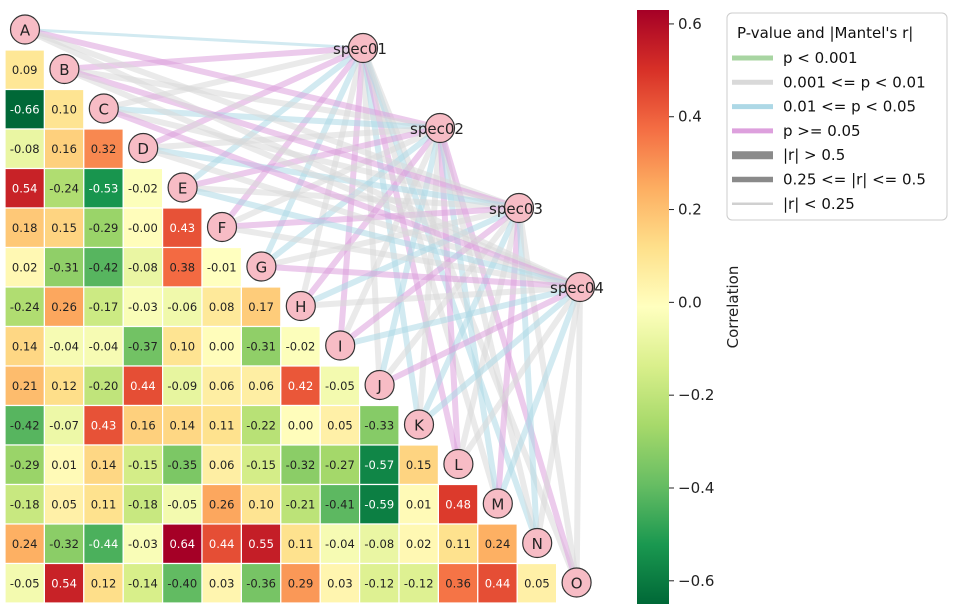  What do you see at coordinates (222, 307) in the screenshot?
I see `heatmap-cell-H-F` at bounding box center [222, 307].